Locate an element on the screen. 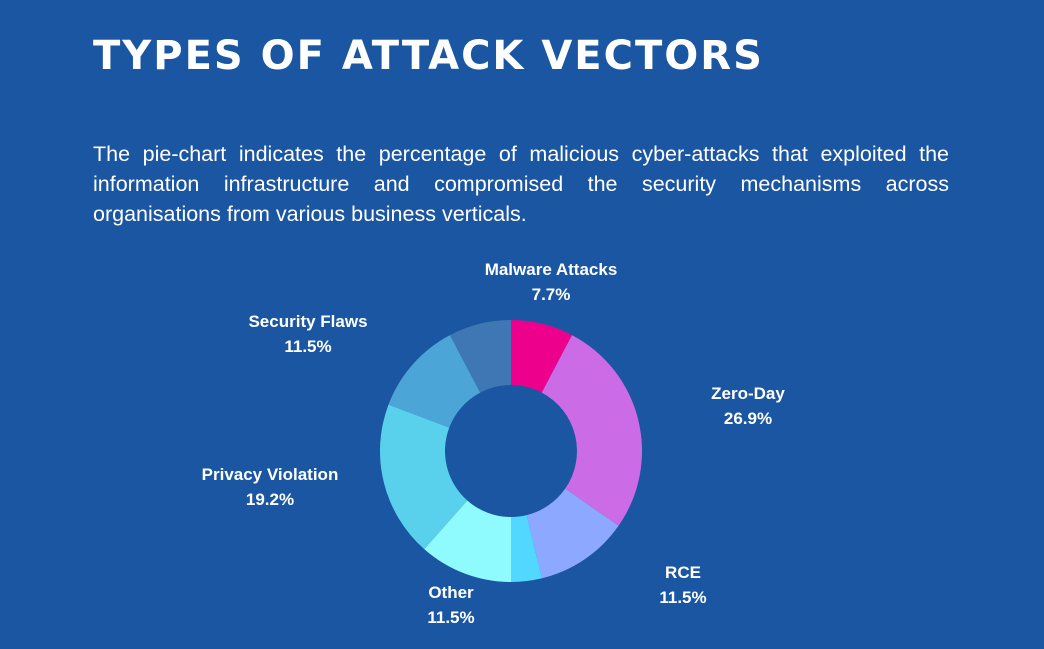 The image size is (1044, 649). slice-label-other: Other is located at coordinates (451, 592).